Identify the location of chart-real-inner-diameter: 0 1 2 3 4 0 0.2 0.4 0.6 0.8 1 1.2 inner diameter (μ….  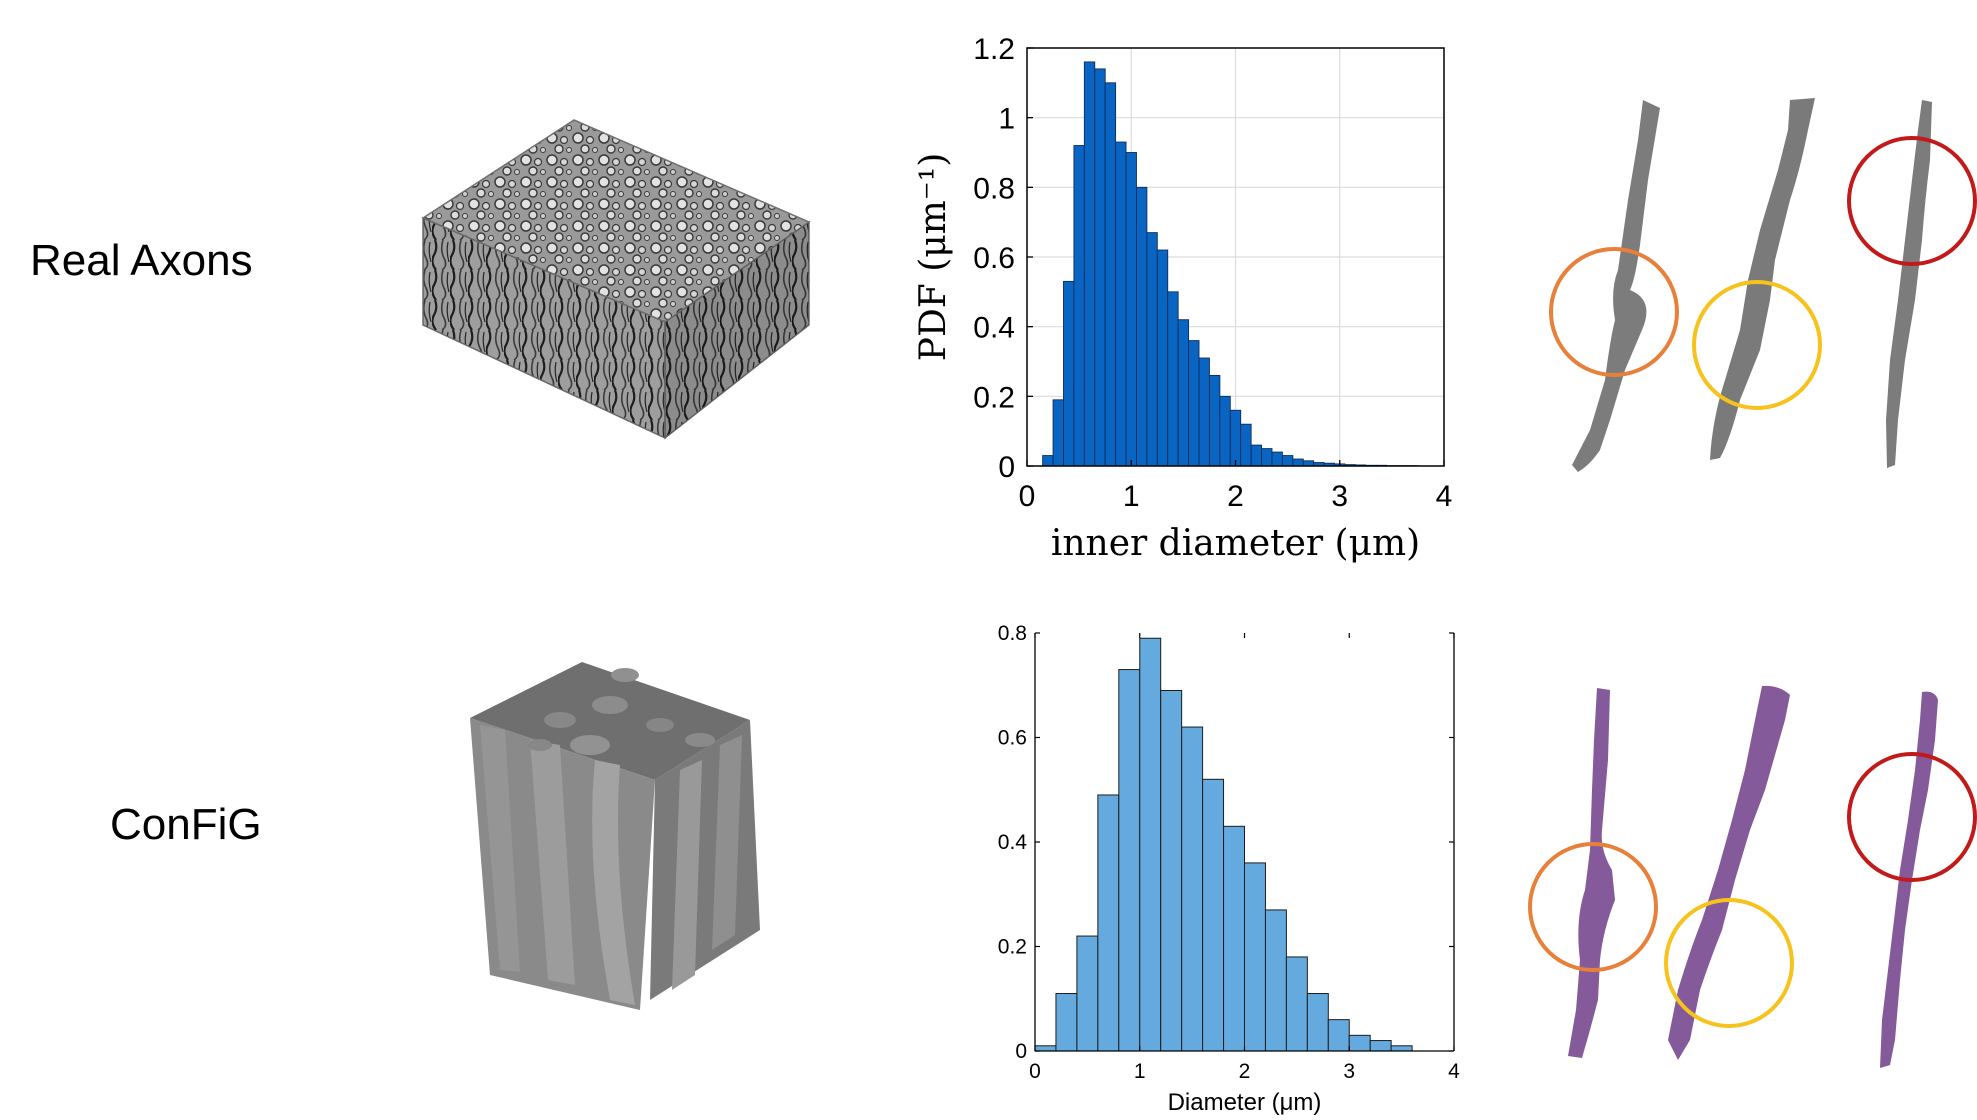
(1182, 298).